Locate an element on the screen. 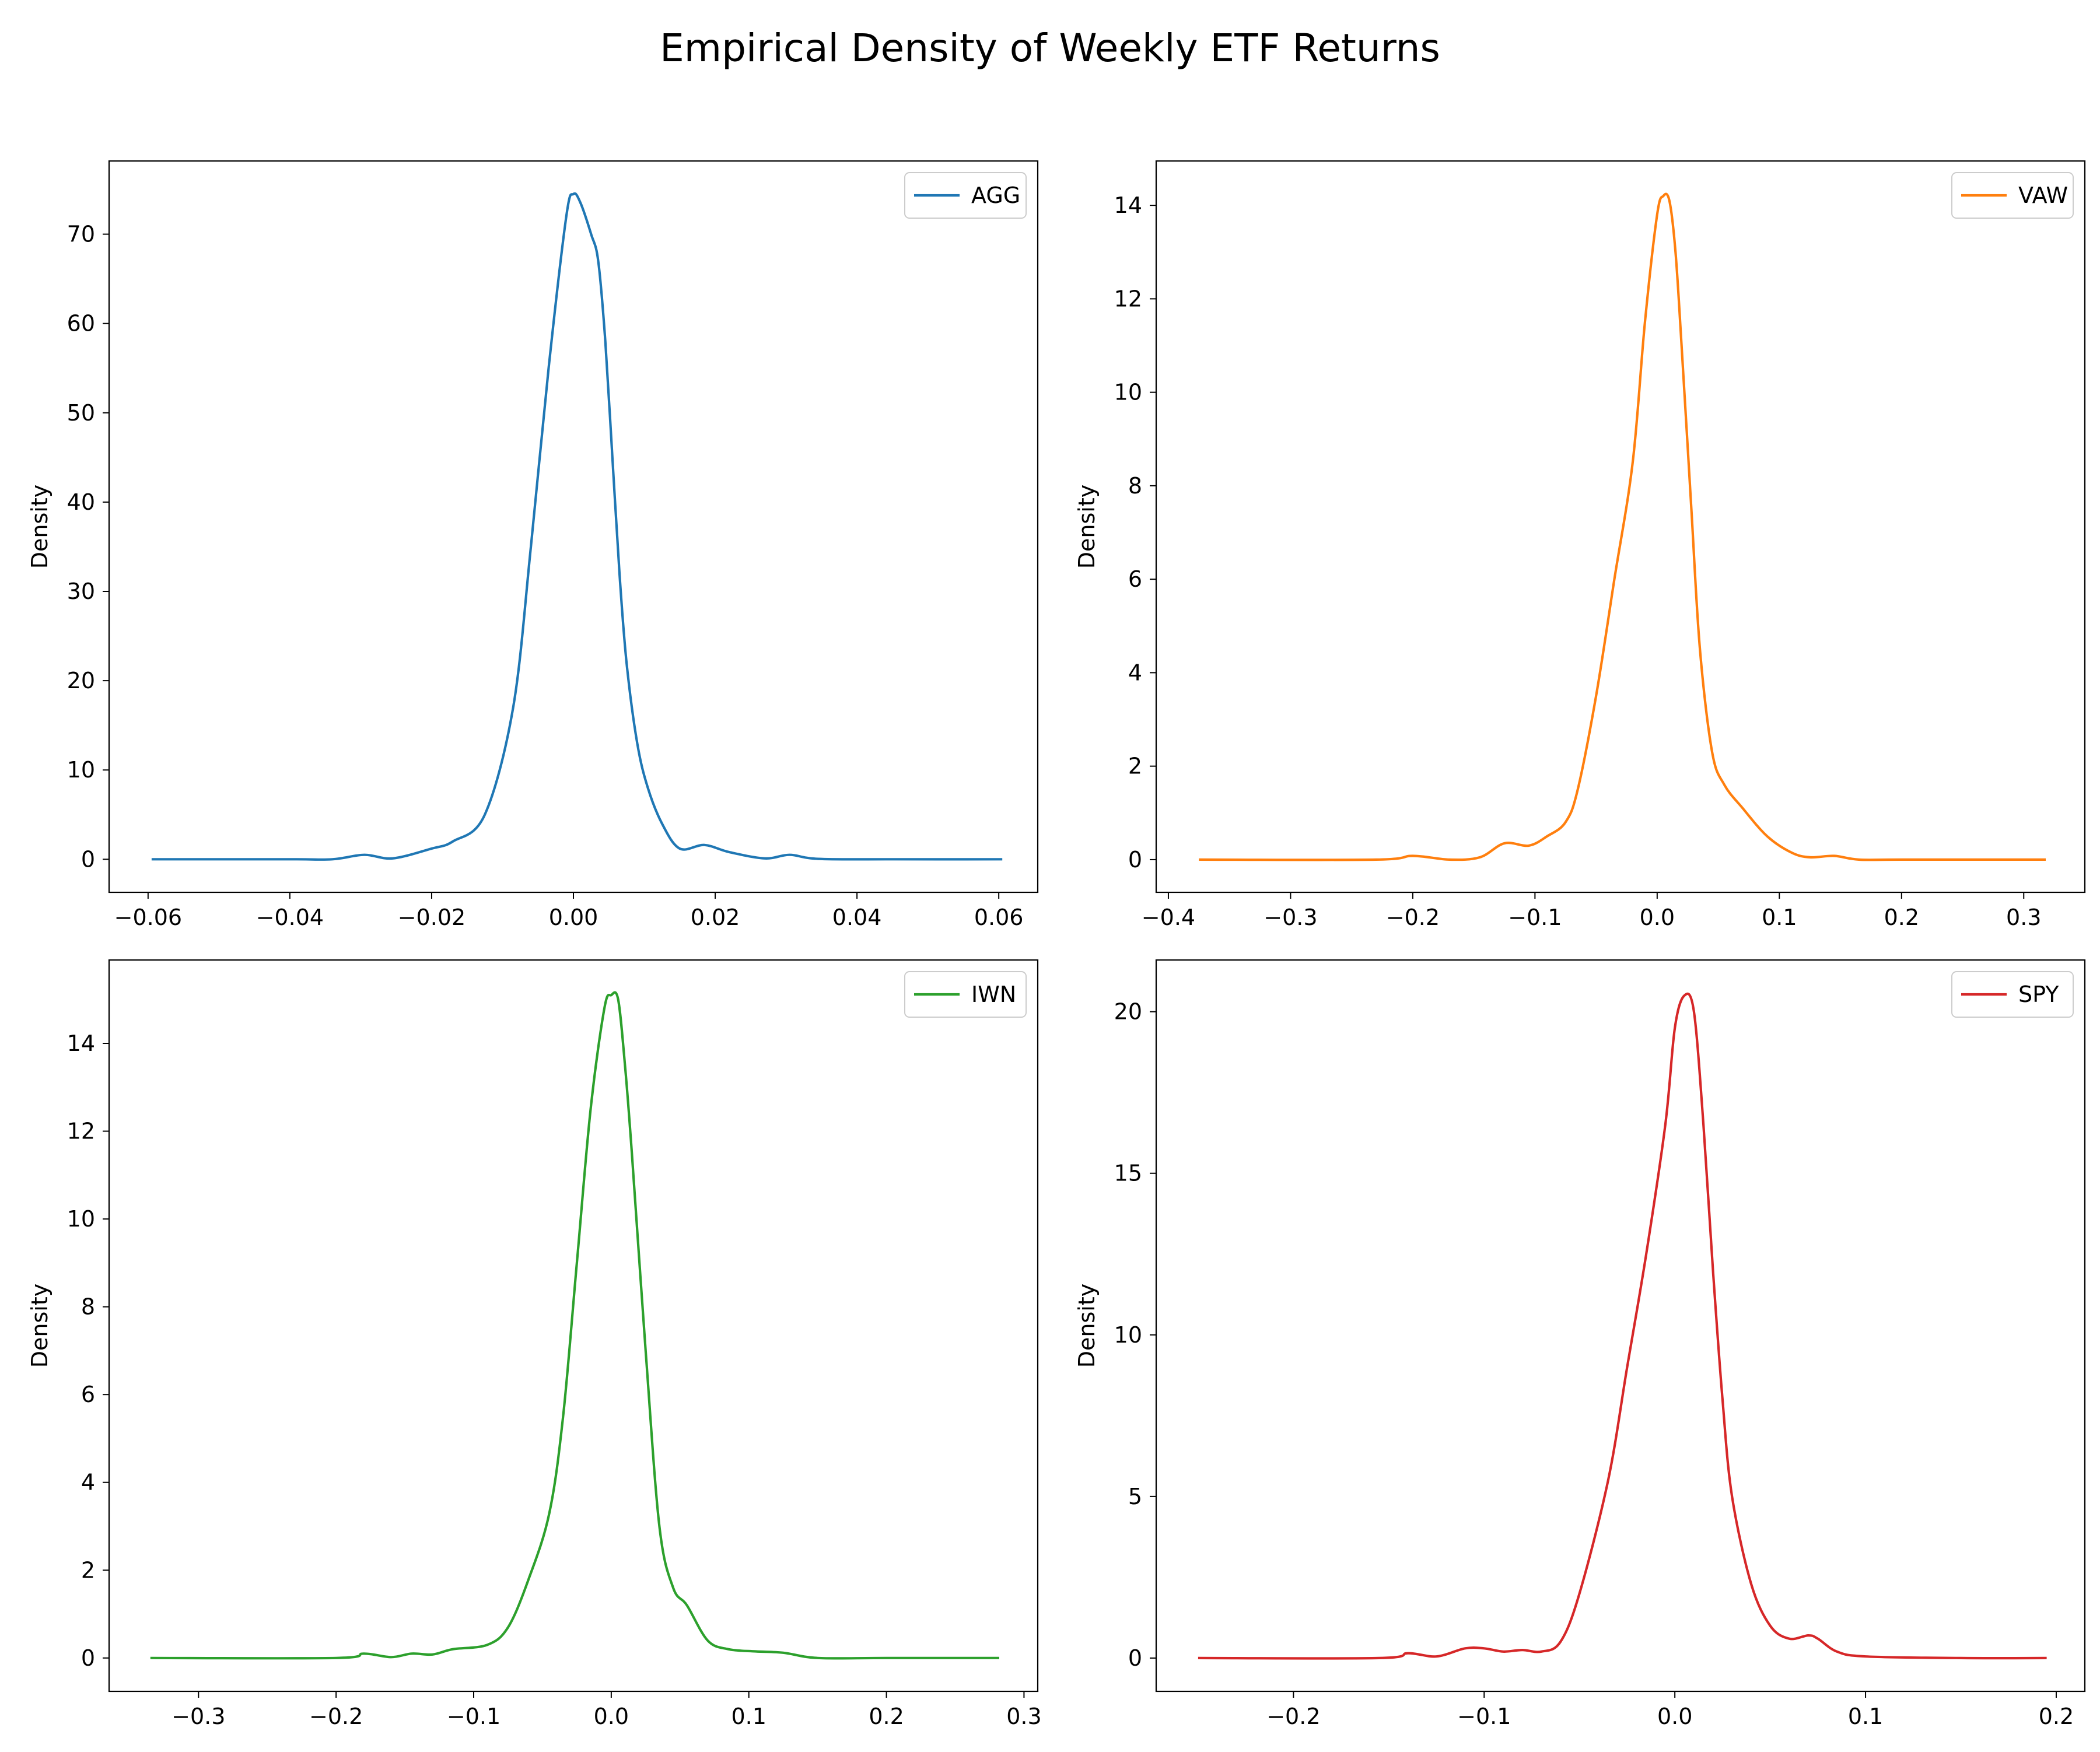  x-tick-label: −0.06 is located at coordinates (148, 917).